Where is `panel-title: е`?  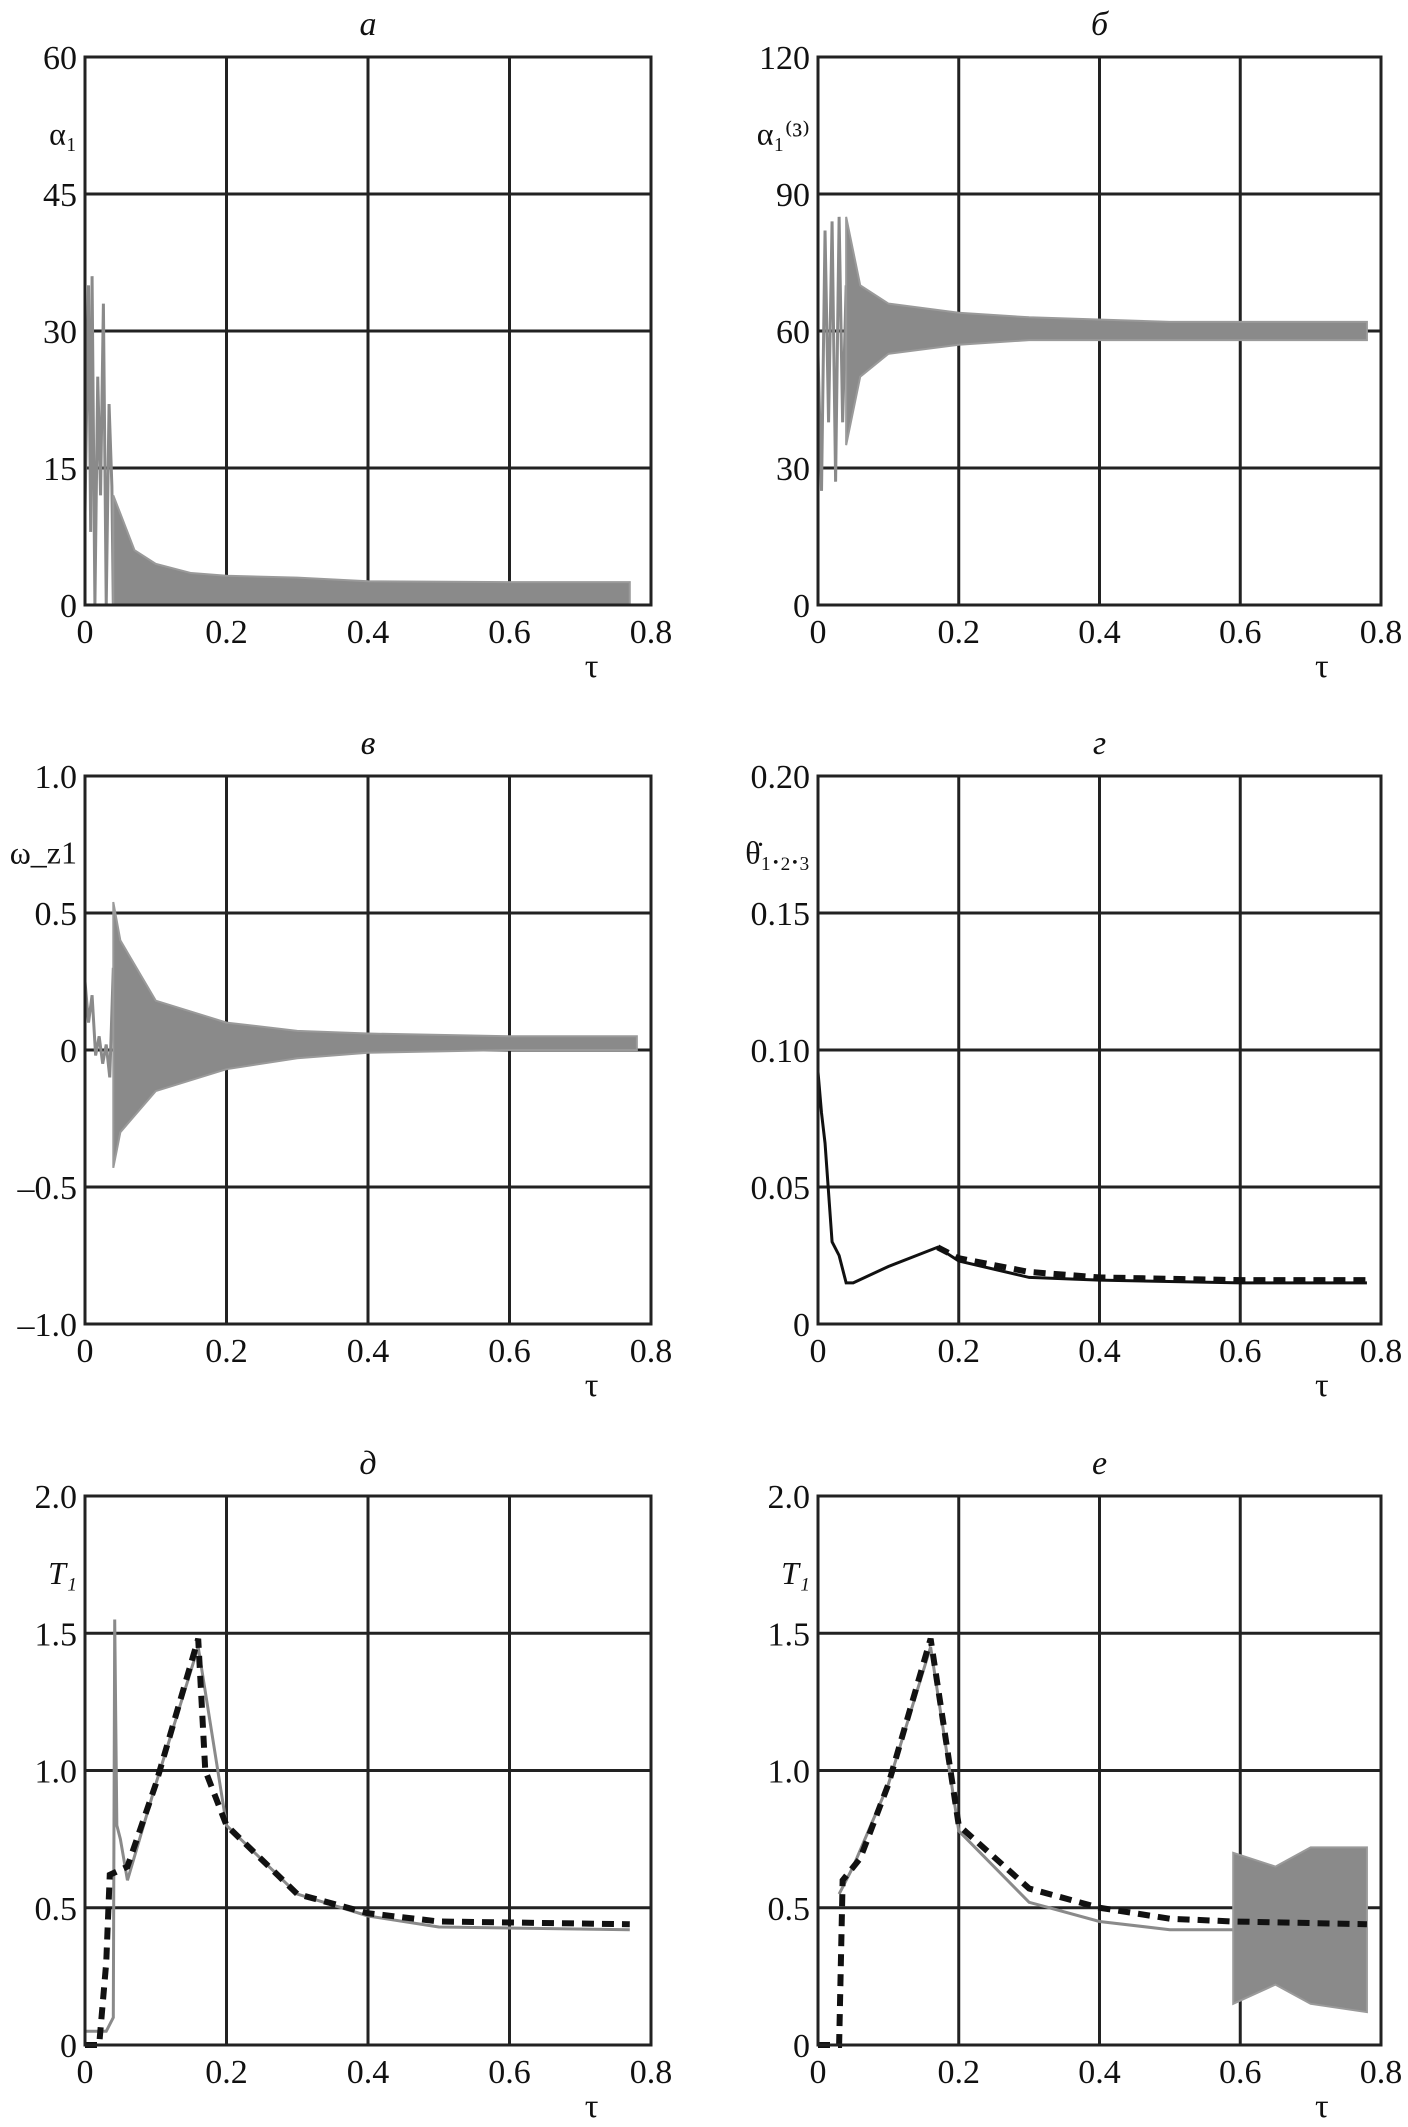 panel-title: е is located at coordinates (1099, 1463).